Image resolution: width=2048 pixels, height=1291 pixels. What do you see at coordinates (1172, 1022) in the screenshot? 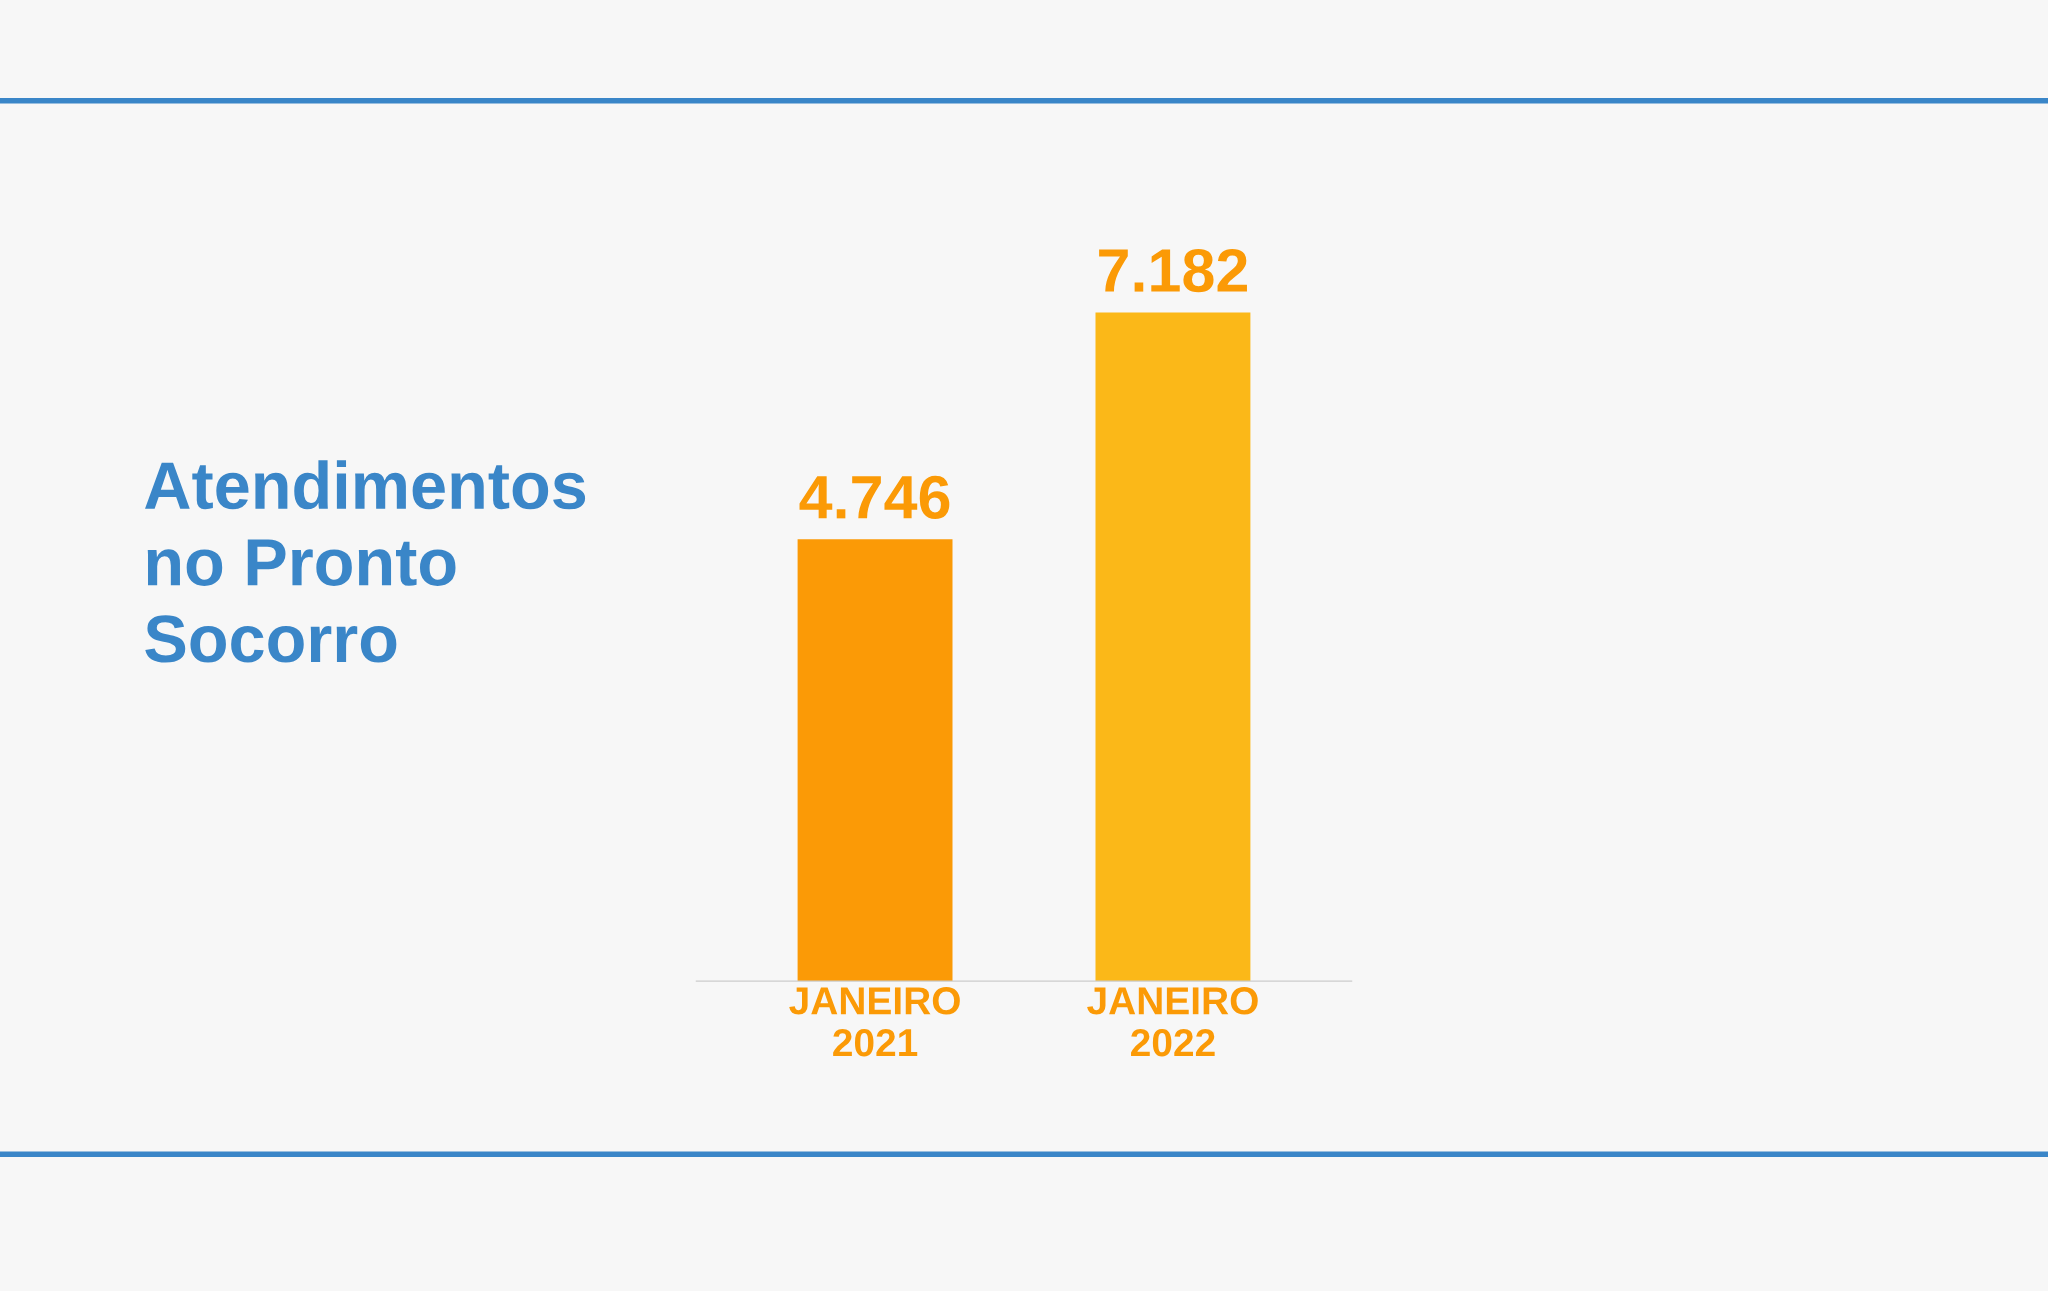
I see `x-tick-label: JANEIRO 2022` at bounding box center [1172, 1022].